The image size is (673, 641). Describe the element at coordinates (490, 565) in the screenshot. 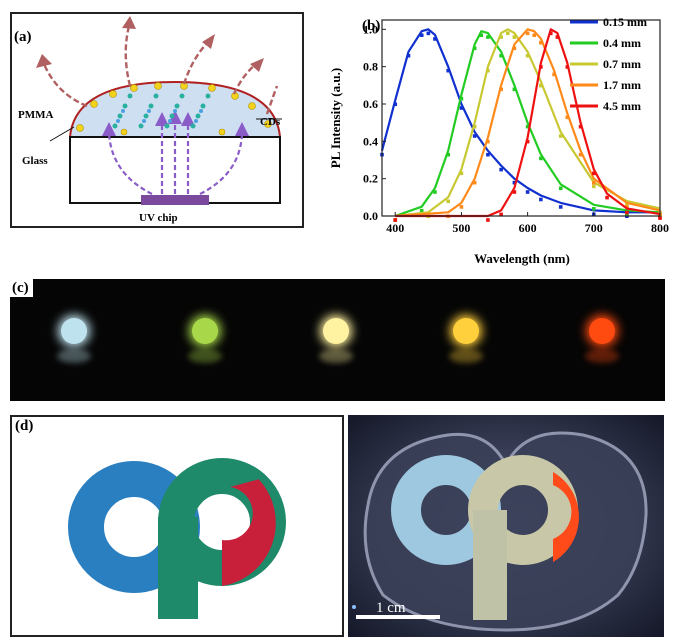

I see `photo-p-stem` at that location.